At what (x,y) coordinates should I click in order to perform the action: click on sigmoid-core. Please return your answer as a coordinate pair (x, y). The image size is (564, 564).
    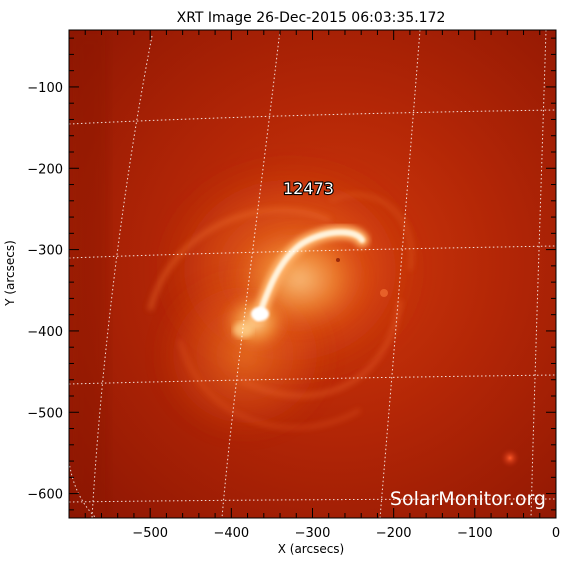
    Looking at the image, I should click on (310, 275).